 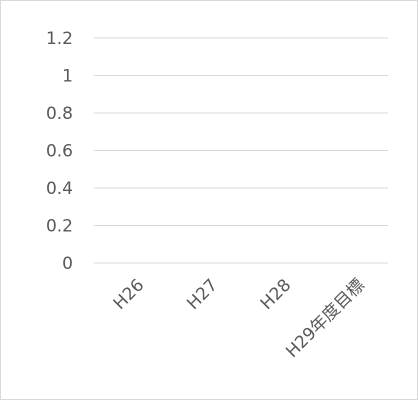 What do you see at coordinates (325, 318) in the screenshot?
I see `x-tick-label: H29年度目標` at bounding box center [325, 318].